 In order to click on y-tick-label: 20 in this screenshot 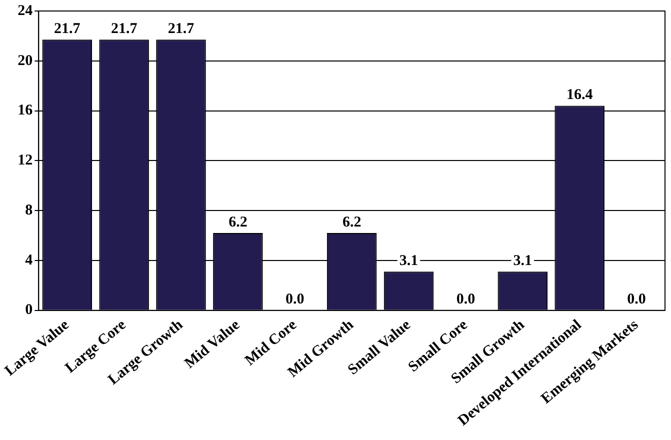, I will do `click(25, 60)`.